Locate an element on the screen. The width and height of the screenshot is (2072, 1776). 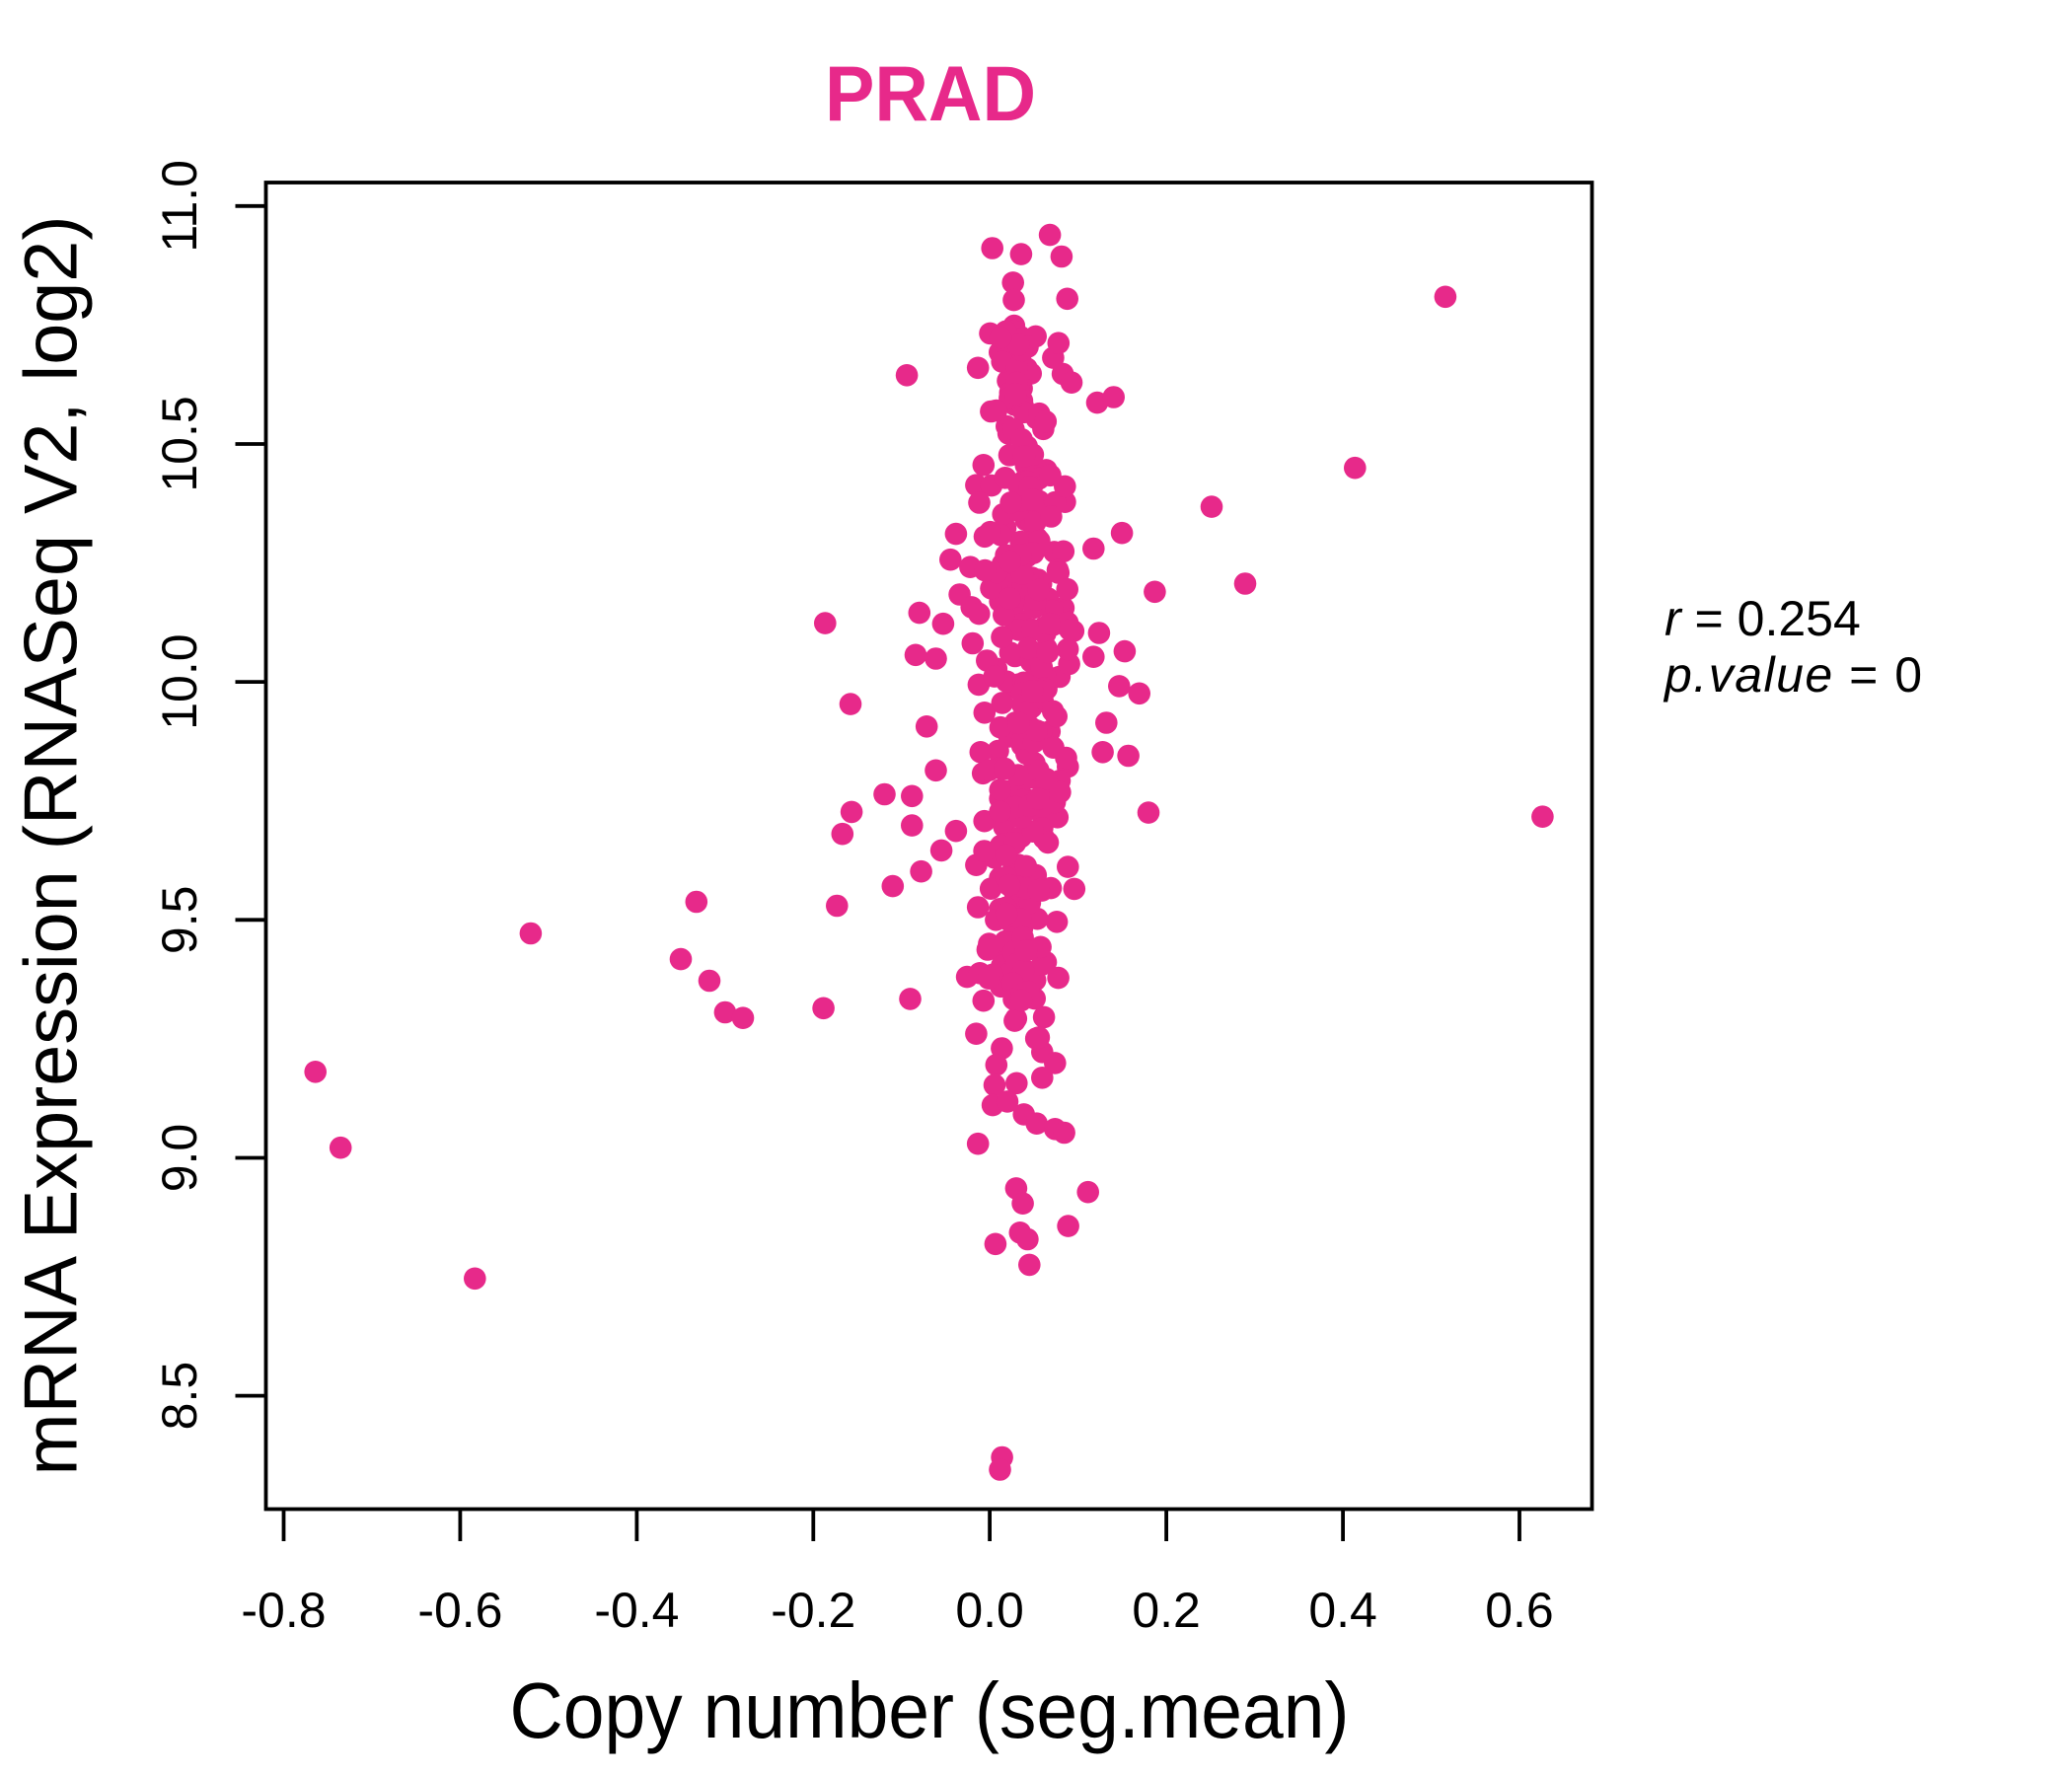
svg-text: p.value = 0 is located at coordinates (1794, 675).